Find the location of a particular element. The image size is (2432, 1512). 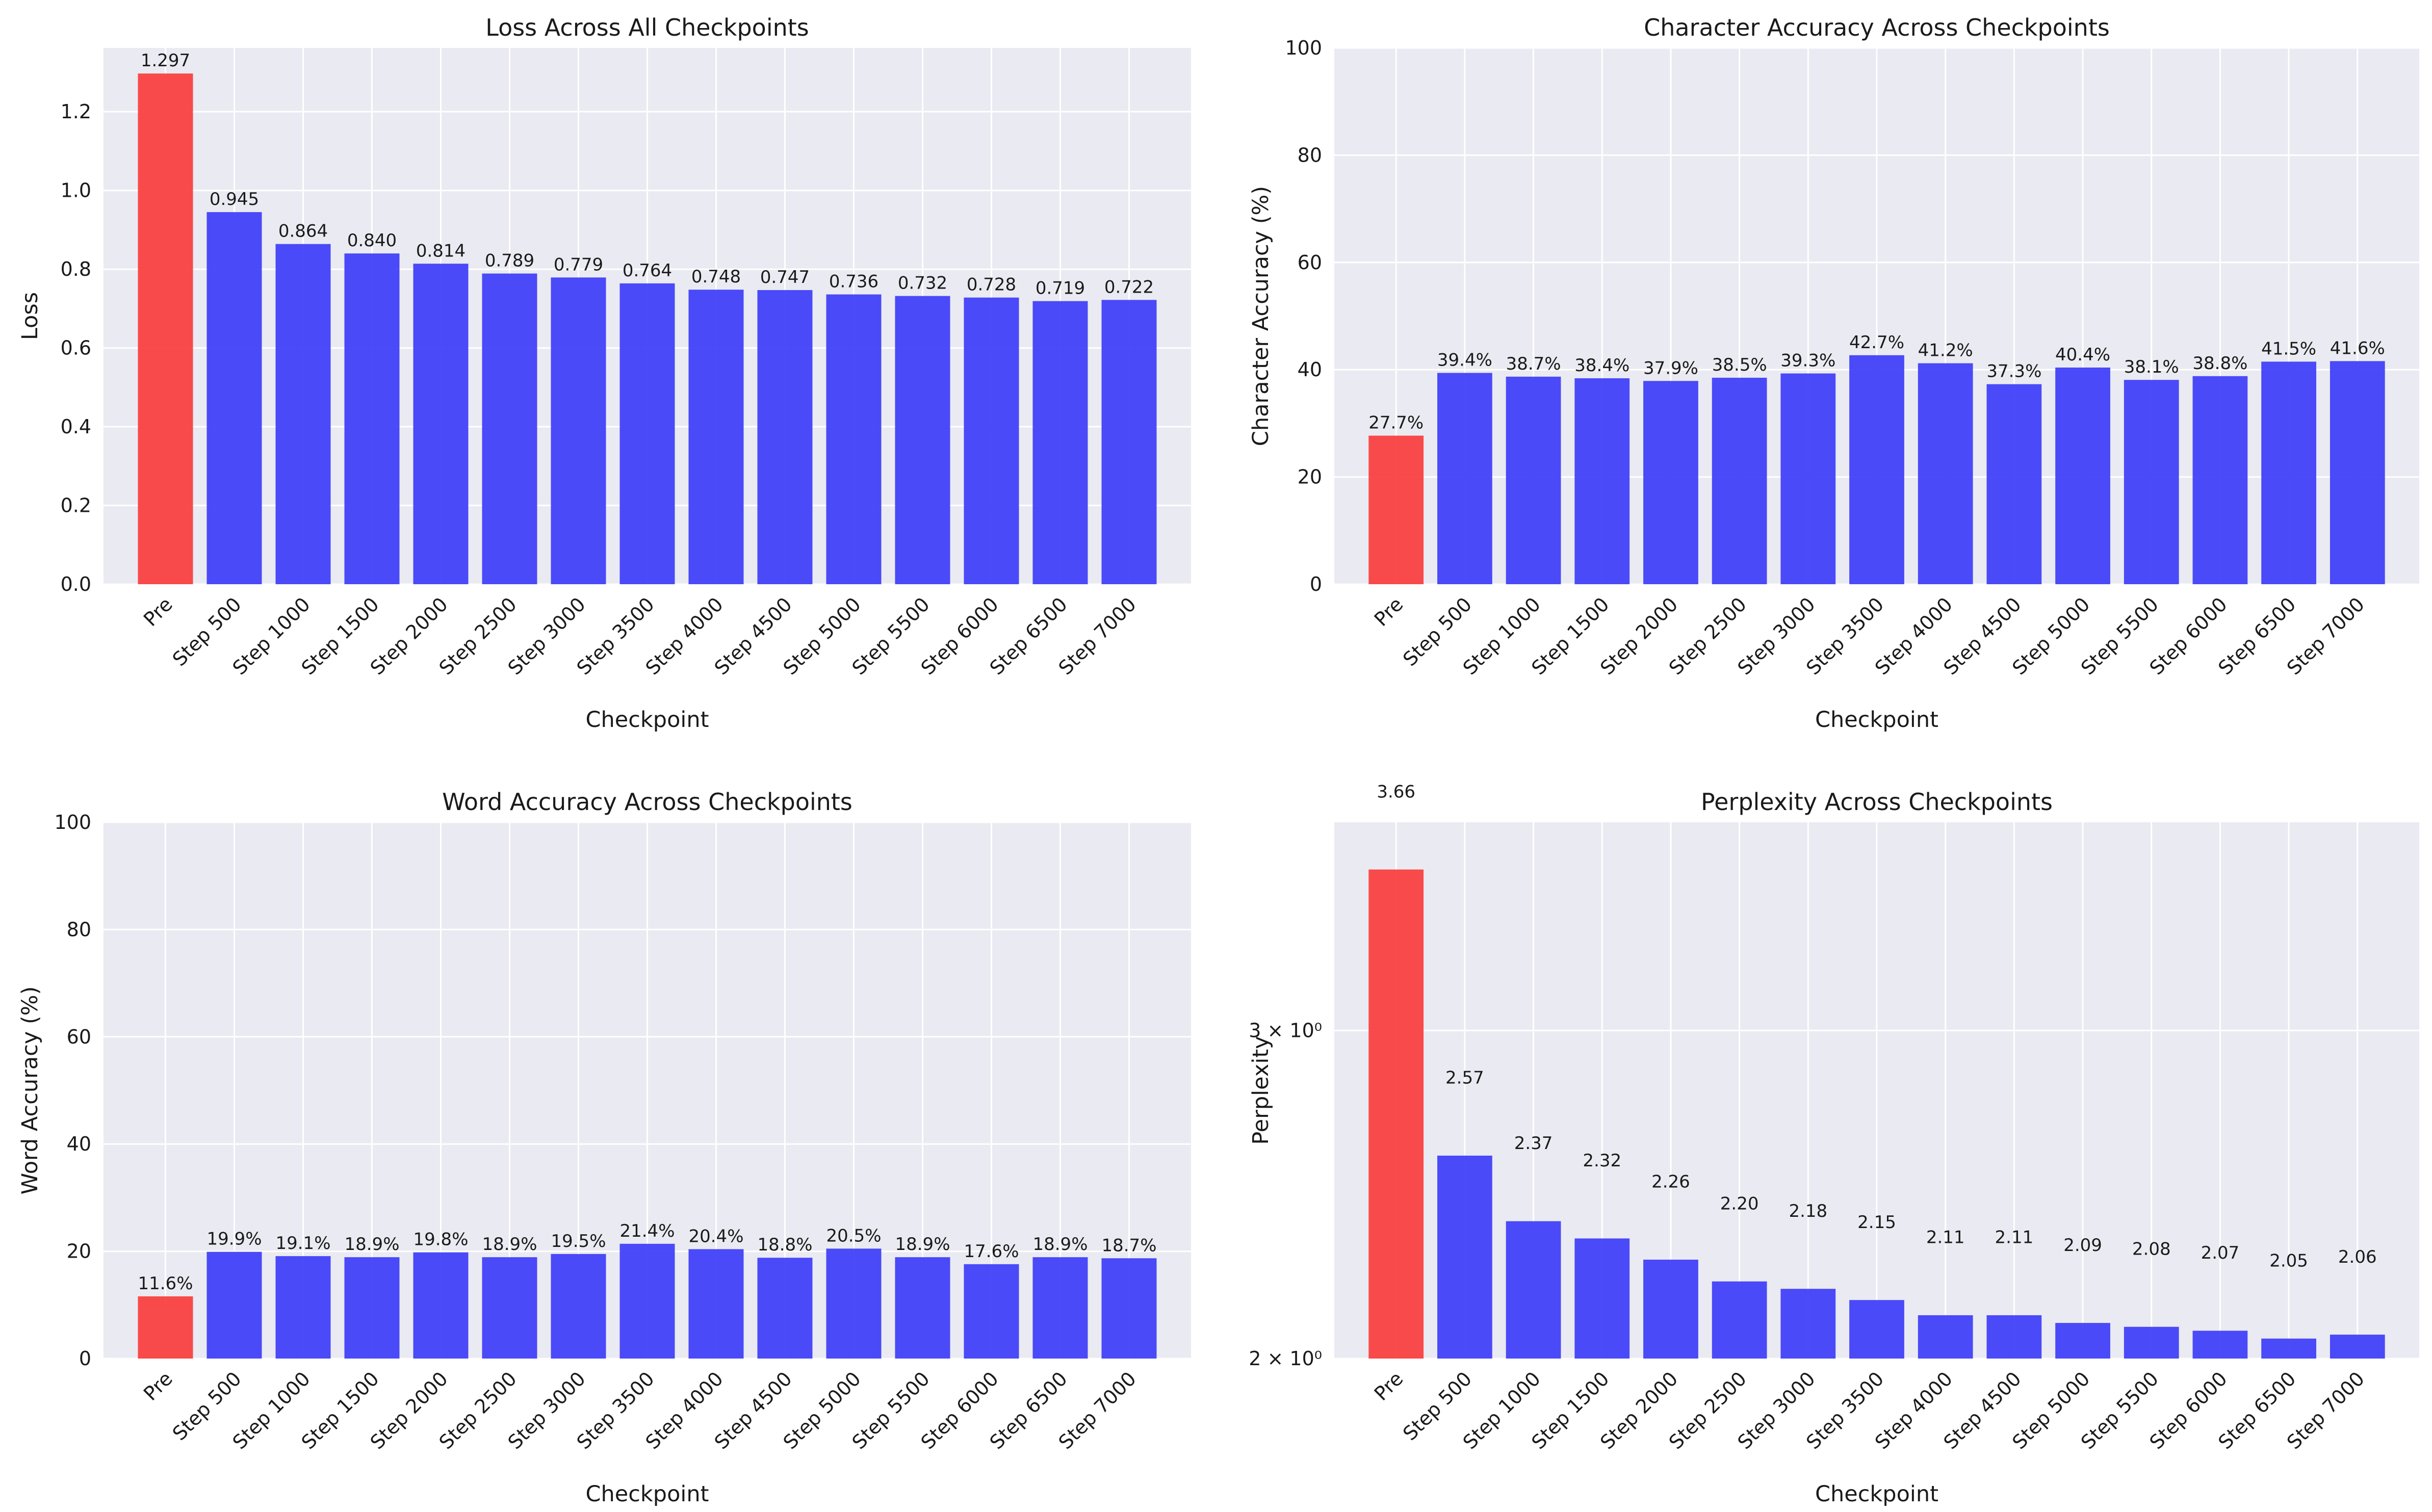

data-label: 39.3% is located at coordinates (1807, 361).